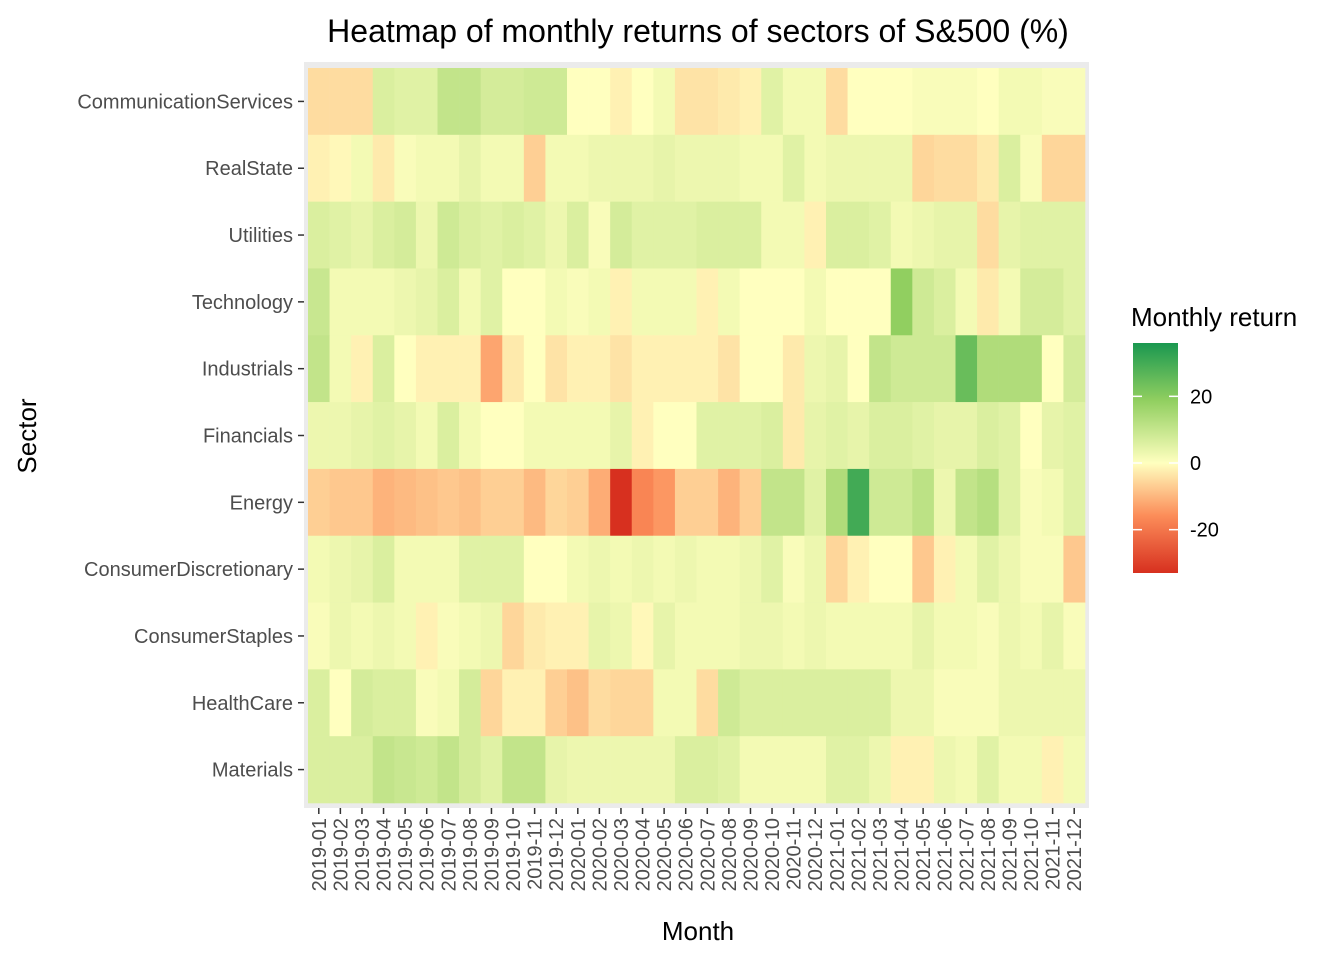  What do you see at coordinates (249, 169) in the screenshot?
I see `y-tick-label: RealState` at bounding box center [249, 169].